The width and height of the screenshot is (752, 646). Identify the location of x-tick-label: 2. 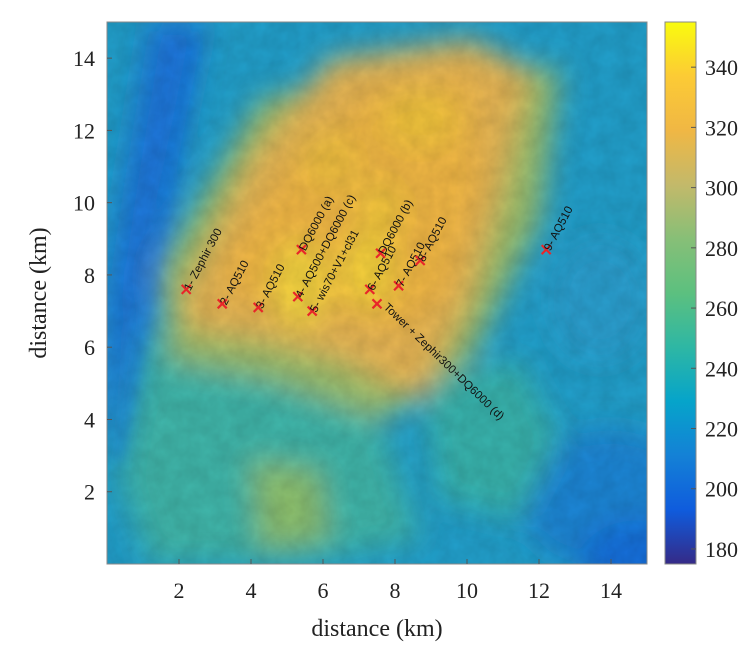
(179, 590).